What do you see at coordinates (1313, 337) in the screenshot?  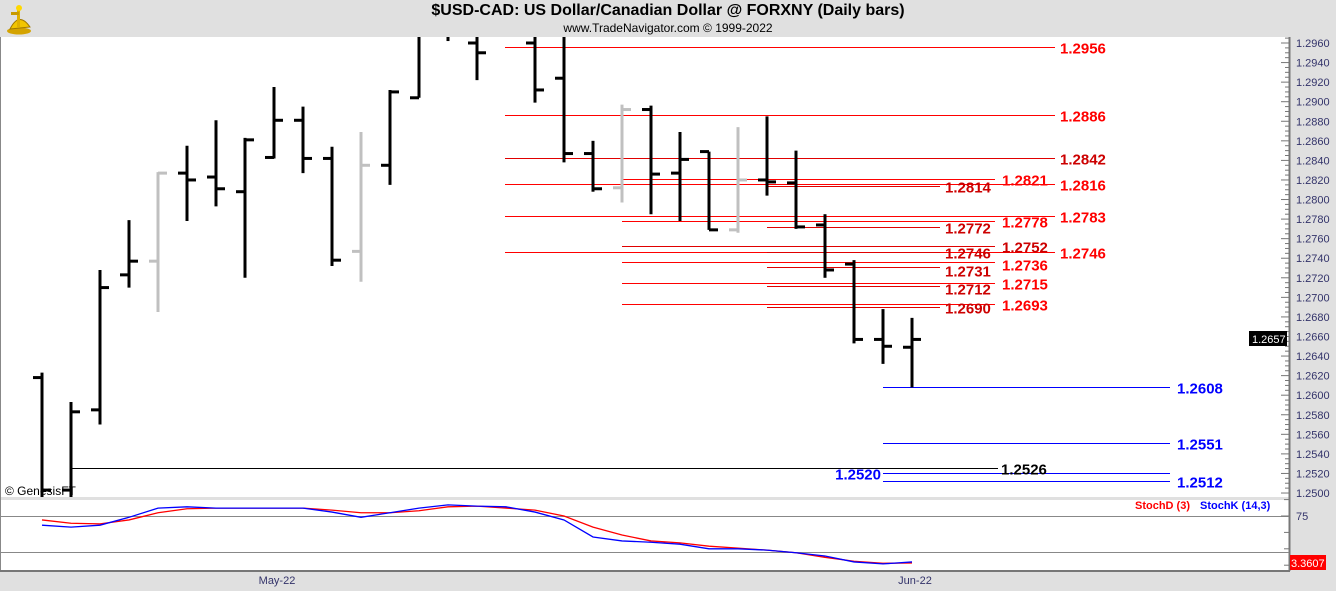 I see `y-tick-label: 1.2660` at bounding box center [1313, 337].